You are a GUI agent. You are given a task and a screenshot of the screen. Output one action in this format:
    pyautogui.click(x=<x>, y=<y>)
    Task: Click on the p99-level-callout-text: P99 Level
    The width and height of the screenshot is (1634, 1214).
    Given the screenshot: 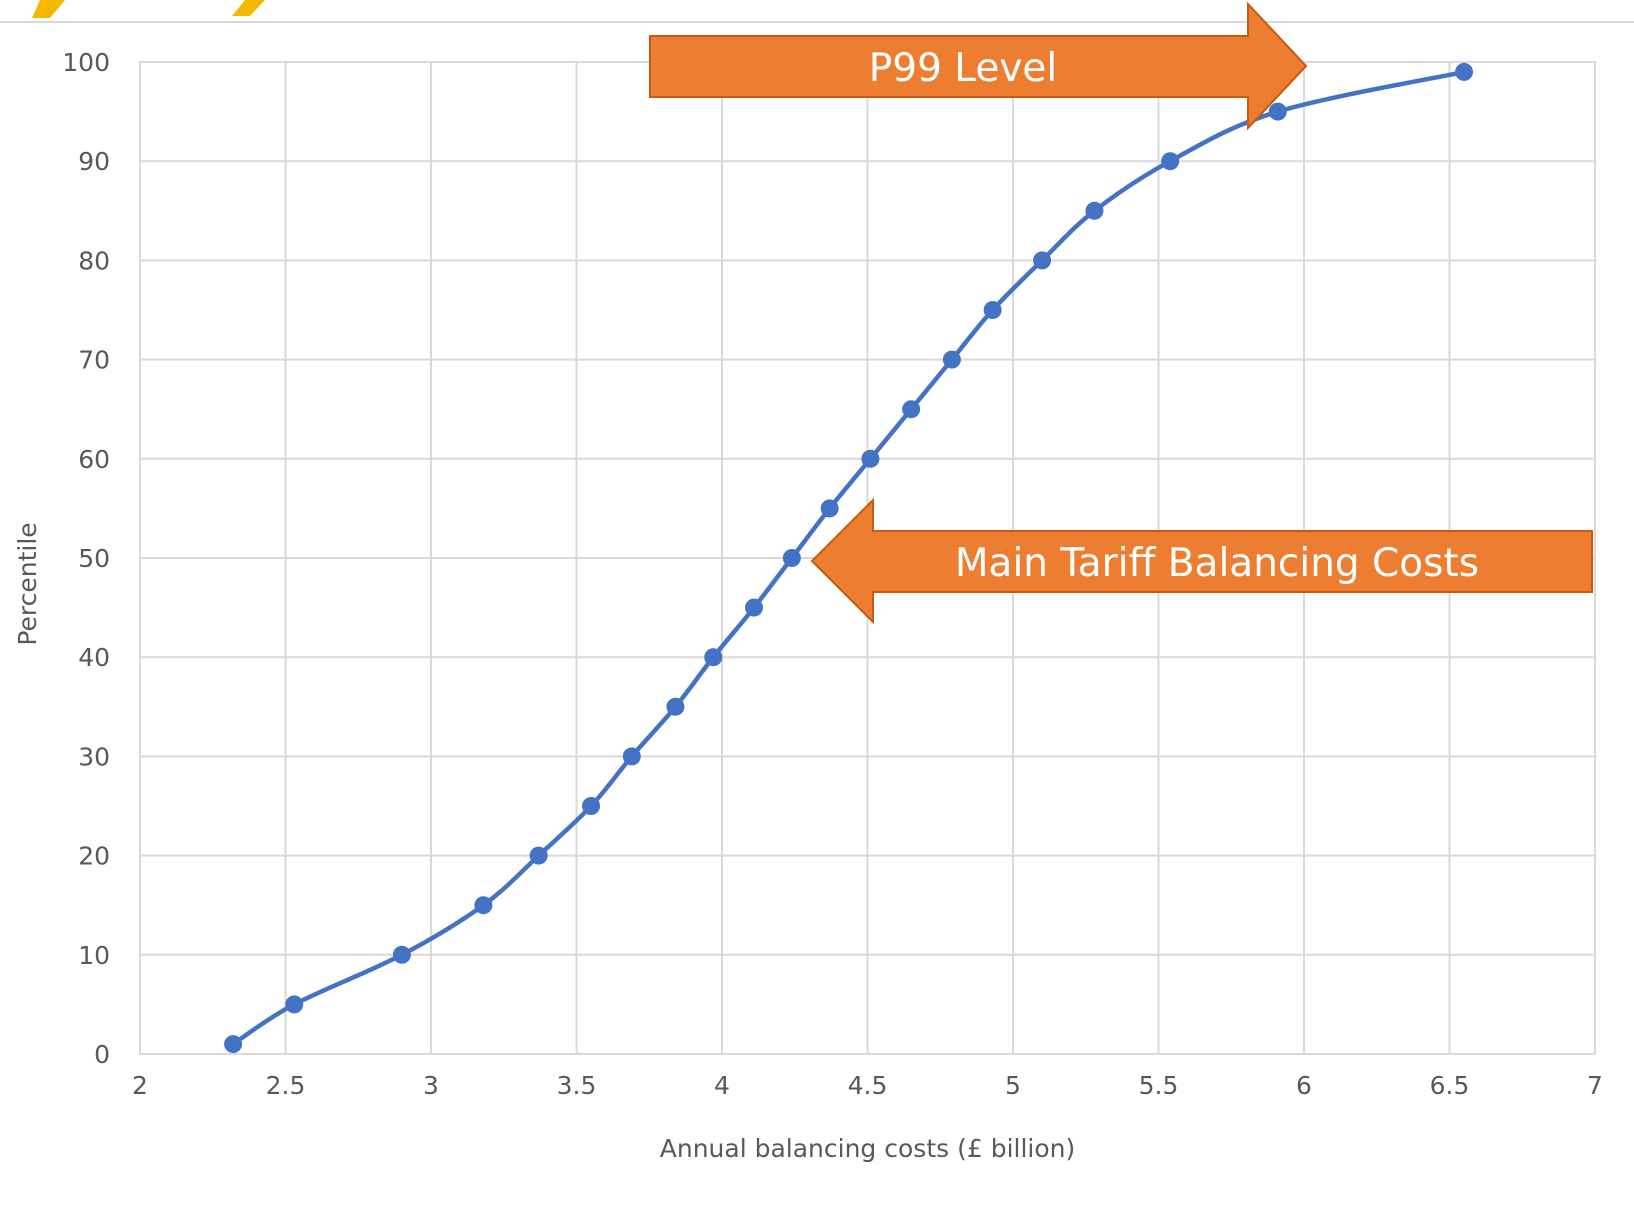 What is the action you would take?
    pyautogui.click(x=963, y=68)
    